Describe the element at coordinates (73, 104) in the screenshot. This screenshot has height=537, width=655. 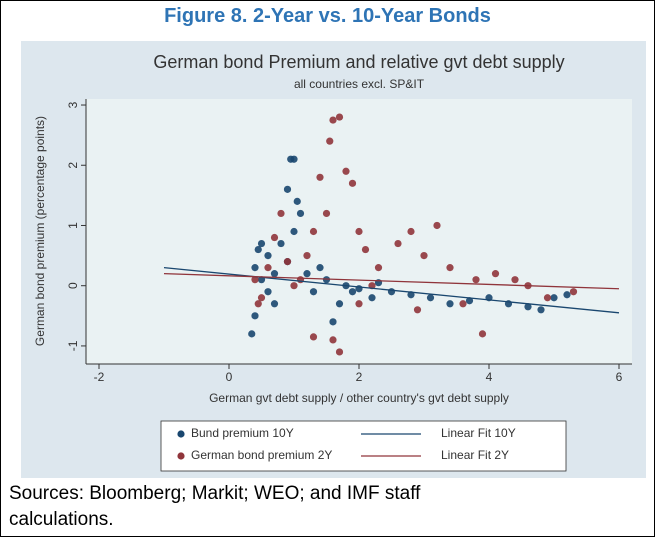
I see `y-tick-label: 3` at that location.